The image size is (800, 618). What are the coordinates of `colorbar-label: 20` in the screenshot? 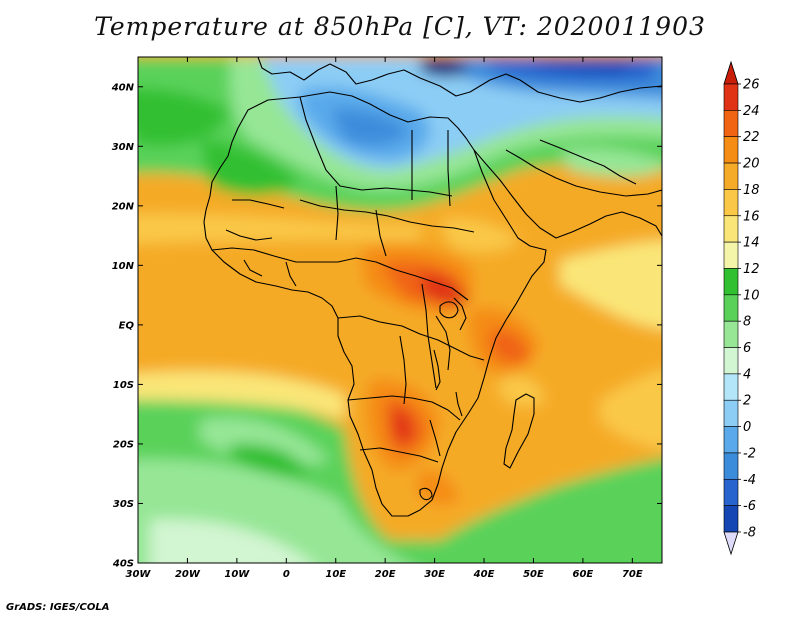 It's located at (751, 164).